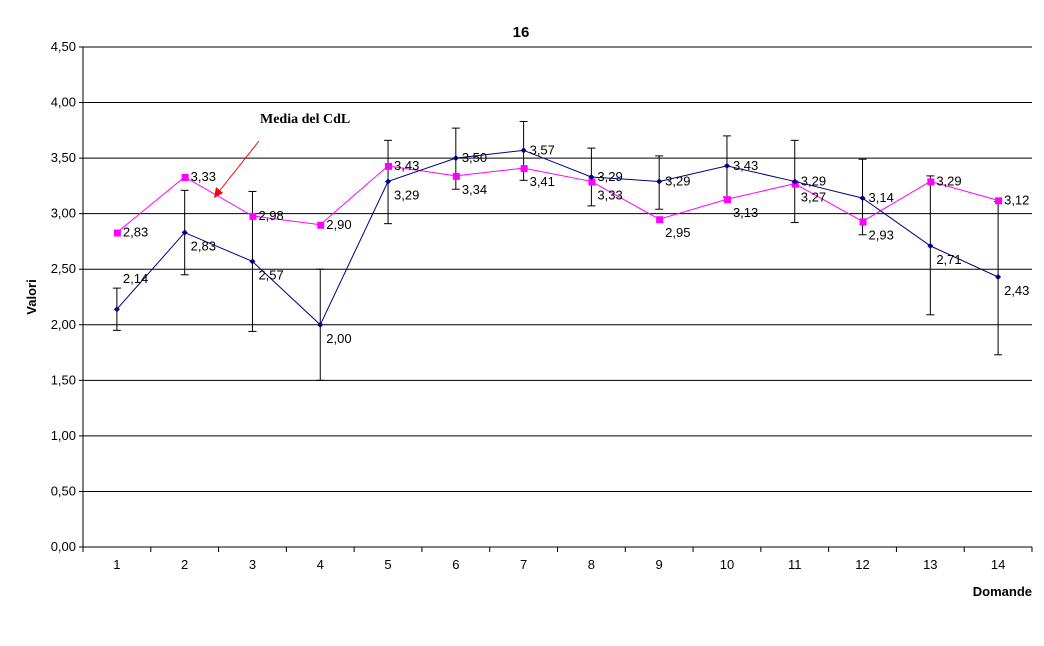  Describe the element at coordinates (63, 379) in the screenshot. I see `y-tick-label: 1,50` at that location.